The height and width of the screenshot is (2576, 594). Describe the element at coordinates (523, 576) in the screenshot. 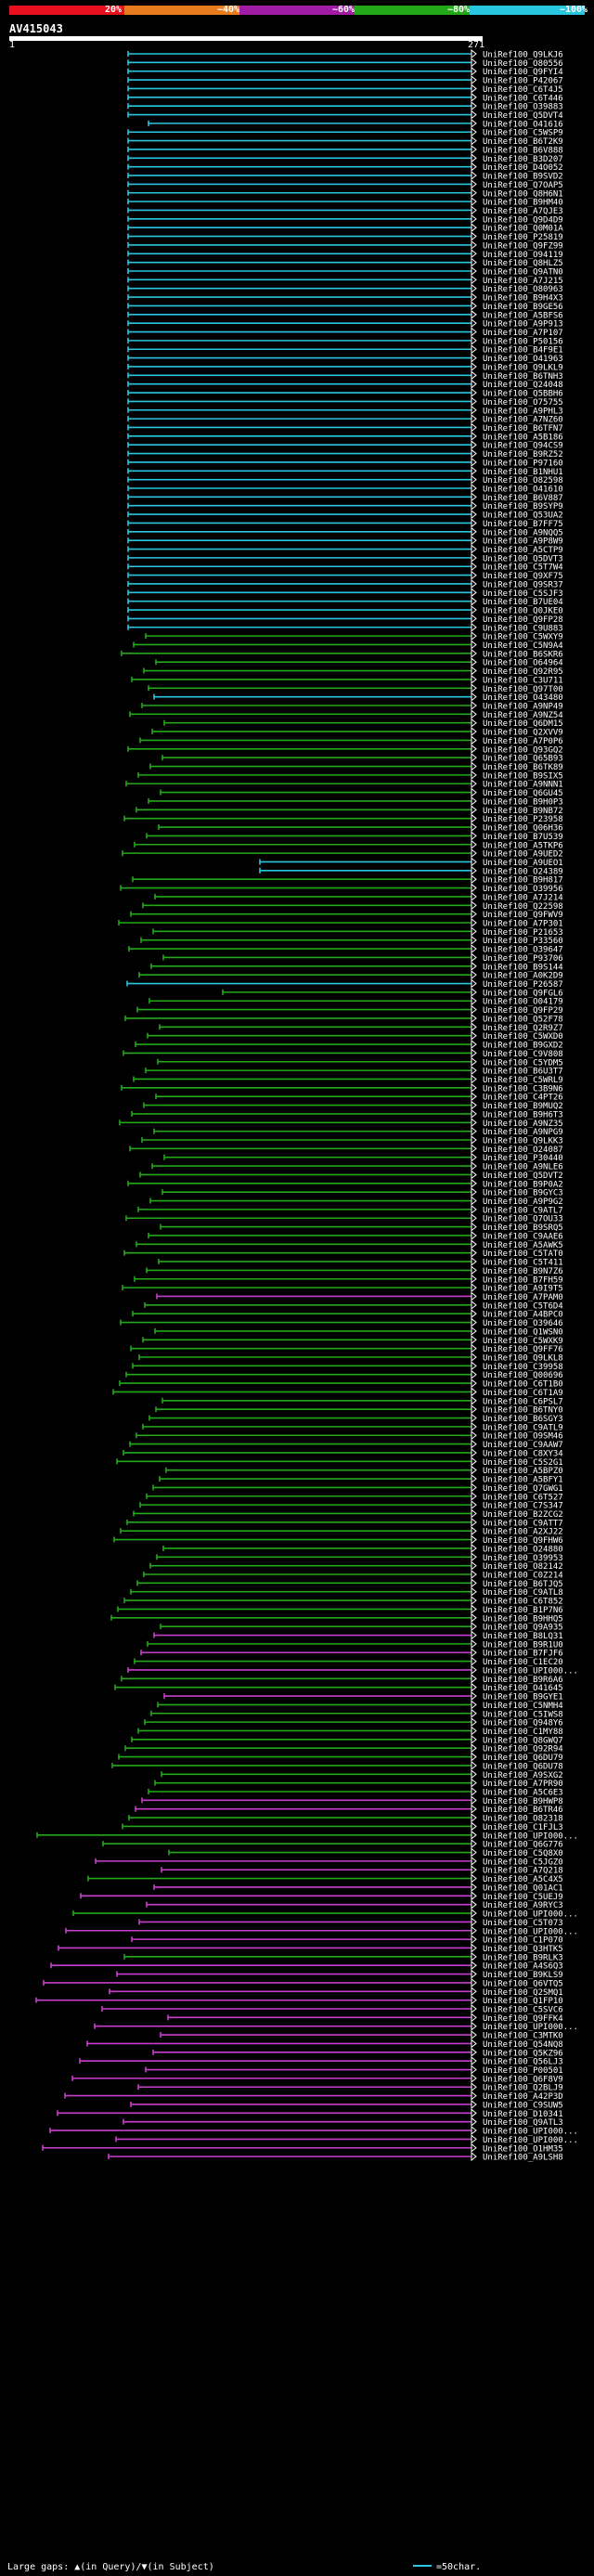

I see `hit-label: UniRef100_Q9XF75` at that location.